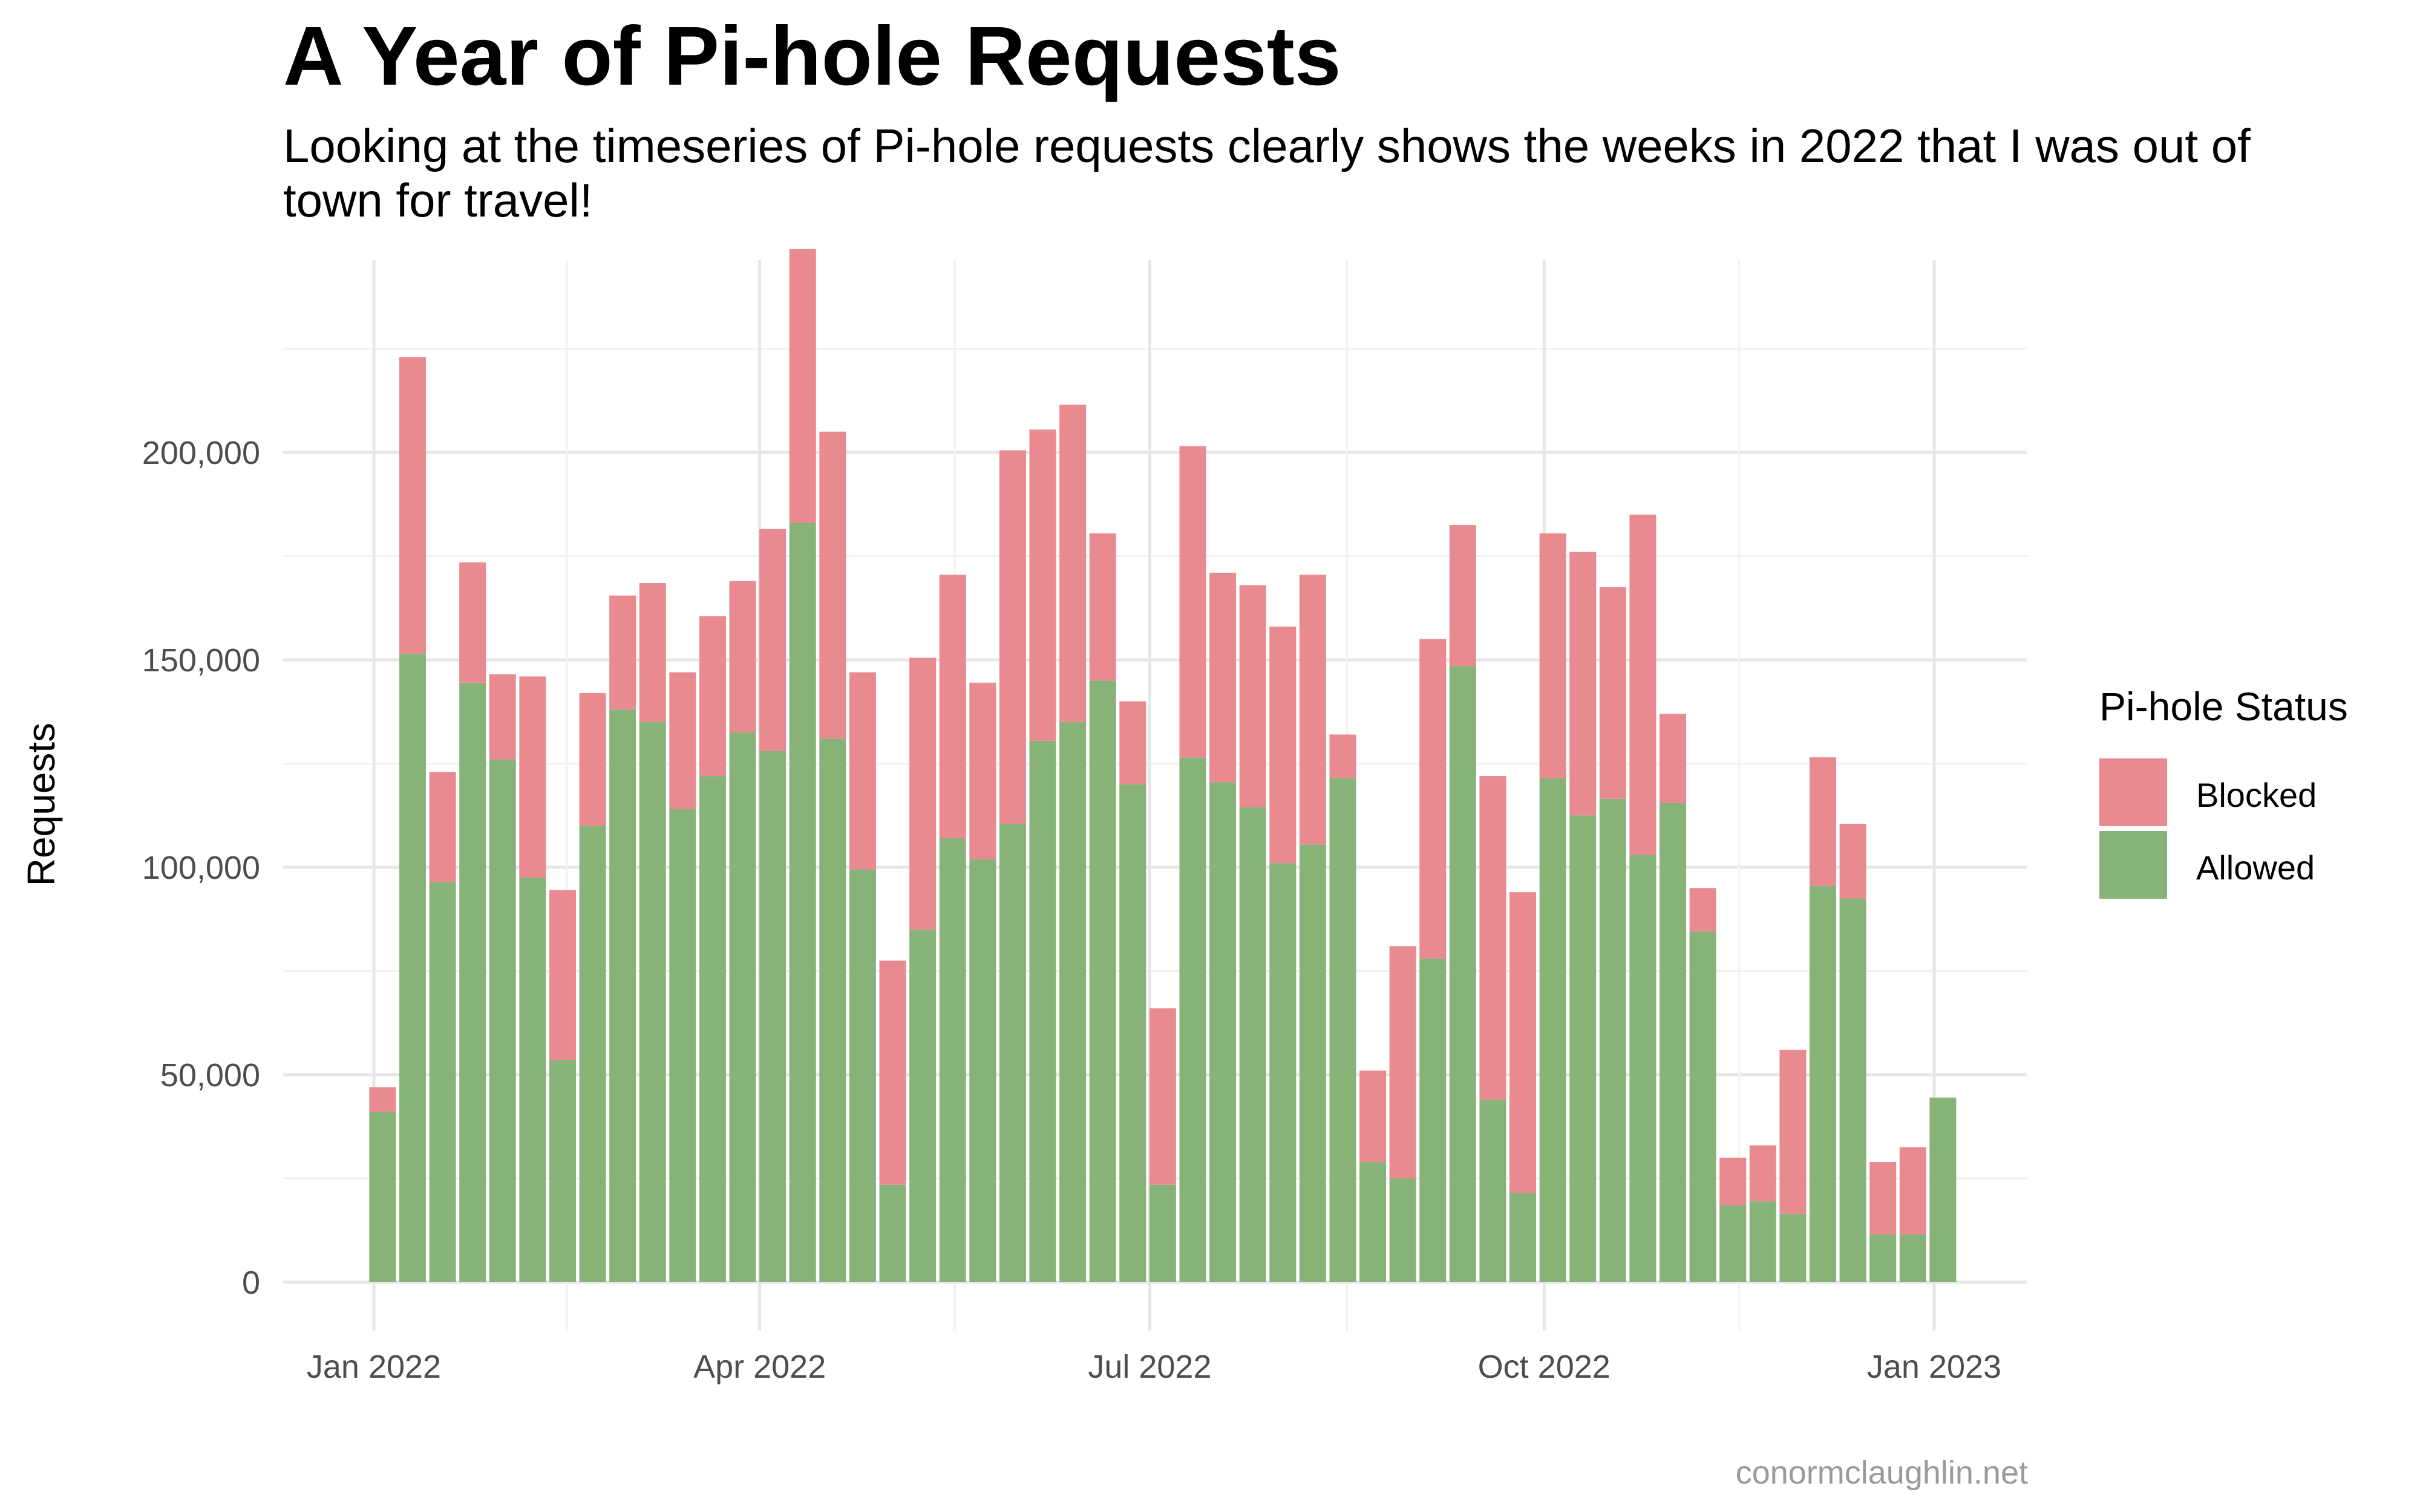 The height and width of the screenshot is (1512, 2420). Describe the element at coordinates (251, 1283) in the screenshot. I see `y-tick-label: 0` at that location.